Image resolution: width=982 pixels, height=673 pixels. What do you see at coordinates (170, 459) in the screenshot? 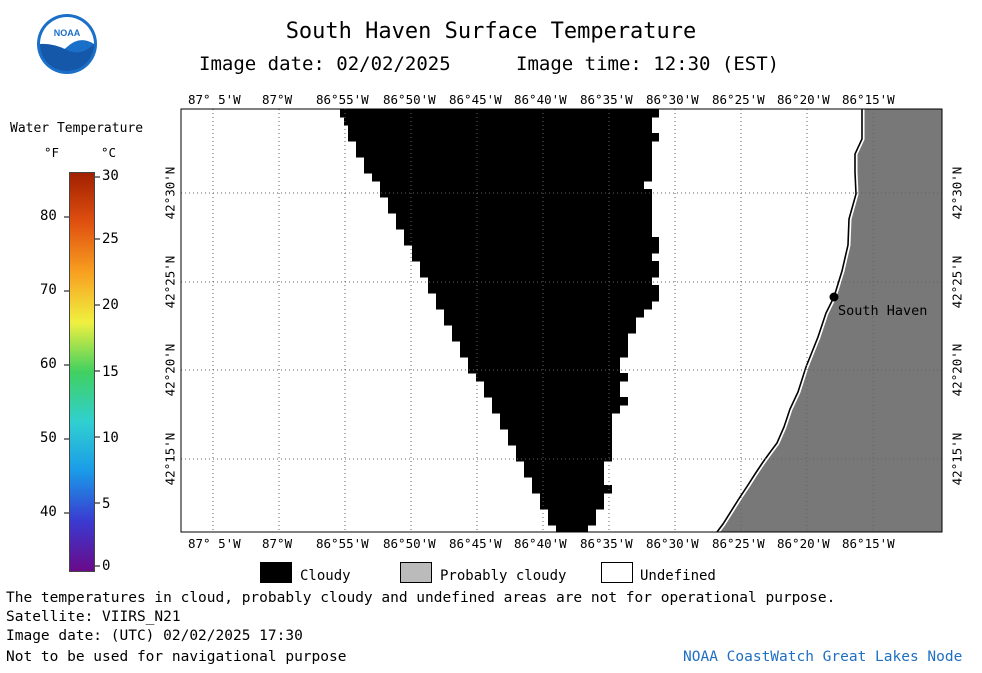
I see `lat-label-left: 42°15'N` at bounding box center [170, 459].